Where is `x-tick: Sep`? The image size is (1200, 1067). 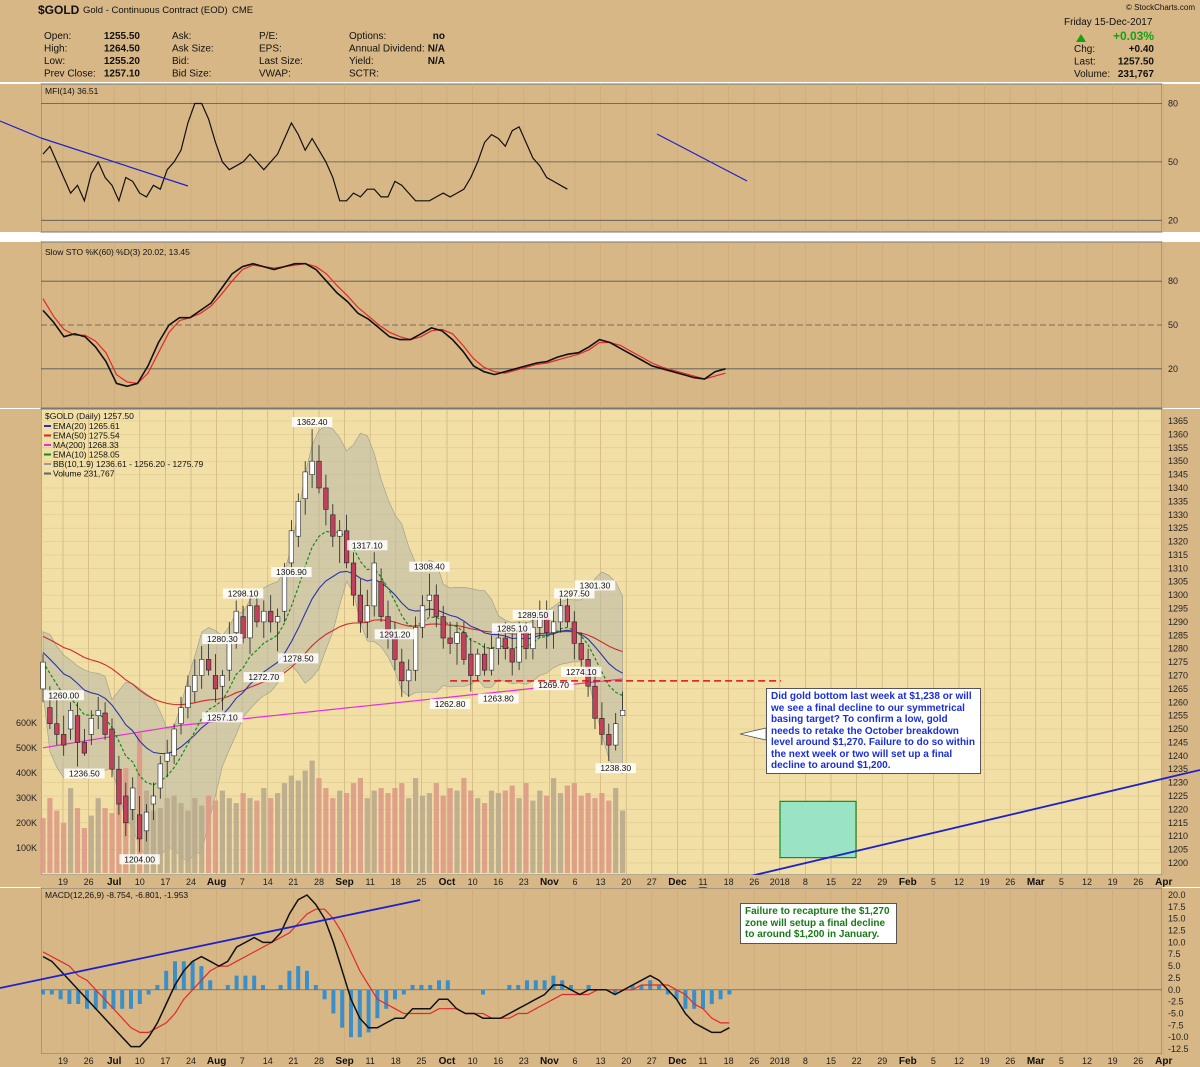 x-tick: Sep is located at coordinates (344, 882).